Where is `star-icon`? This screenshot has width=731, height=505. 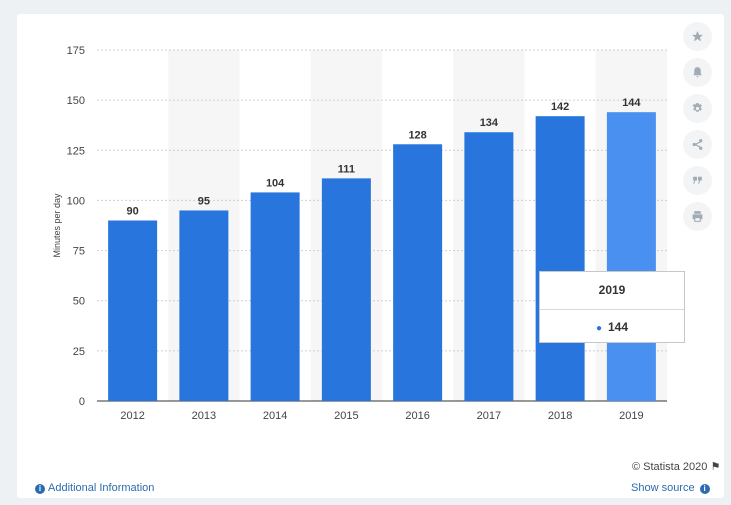
star-icon is located at coordinates (697, 36).